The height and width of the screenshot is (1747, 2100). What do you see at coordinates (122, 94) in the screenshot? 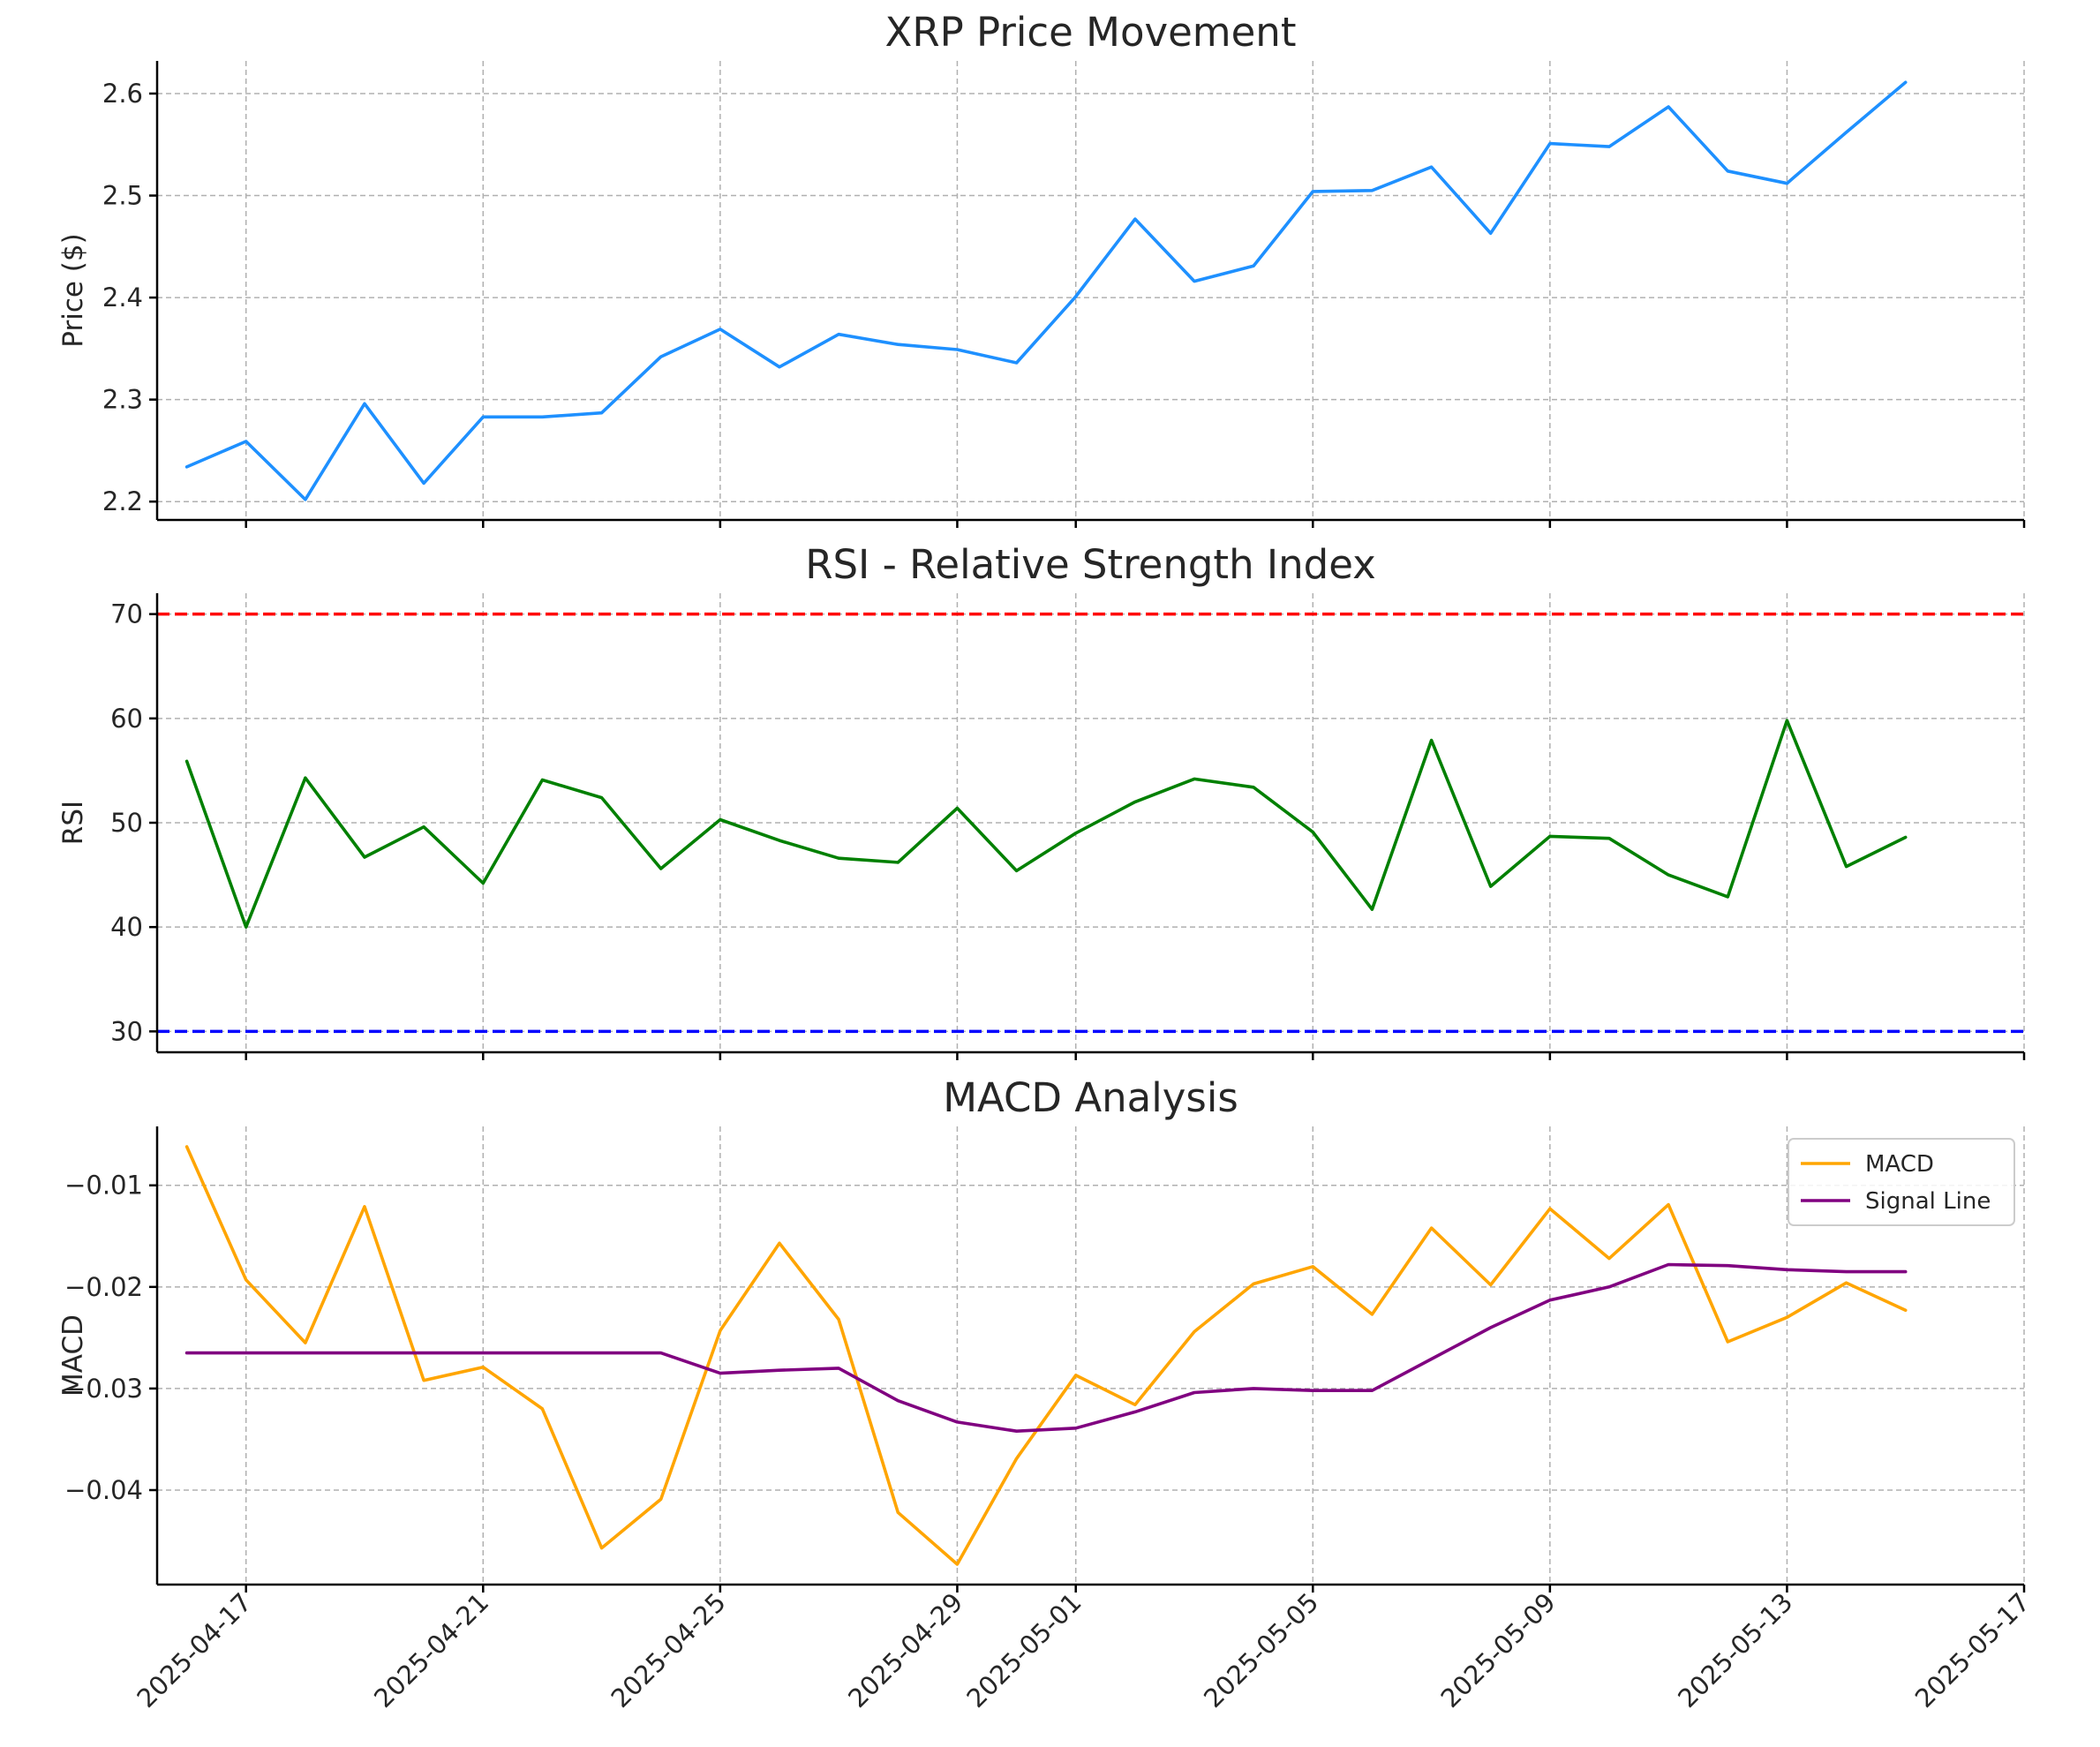
I see `y-tick-label: 2.6` at bounding box center [122, 94].